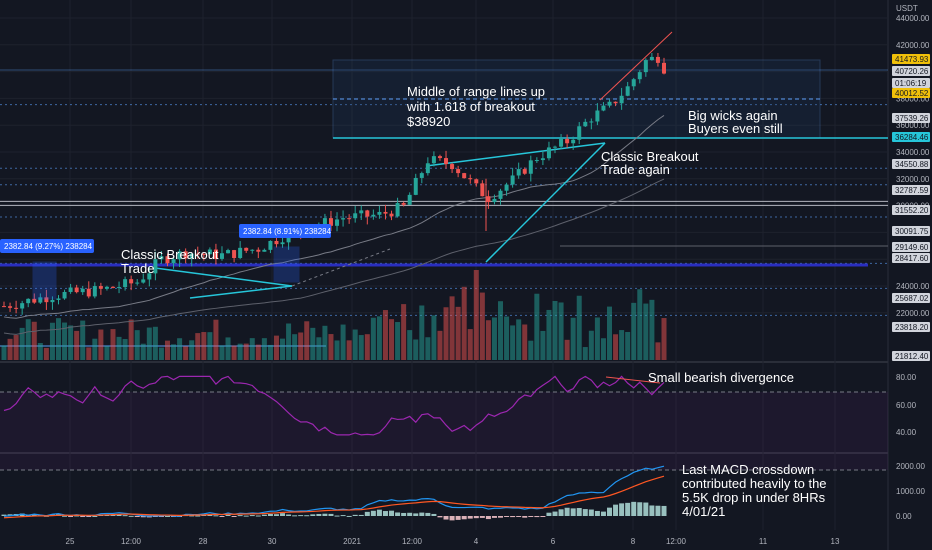 The height and width of the screenshot is (550, 932). Describe the element at coordinates (453, 541) in the screenshot. I see `time-axis: 25 12:00 28 30 2021 12:00 4 6 8 12:00 11 13` at that location.